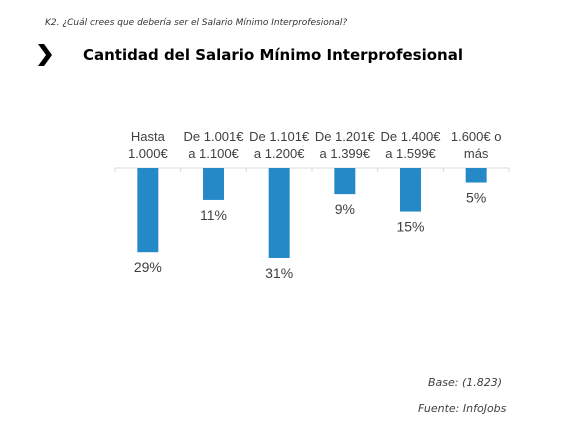 This screenshot has height=433, width=566. What do you see at coordinates (411, 145) in the screenshot?
I see `category-label: De 1.400€ a 1.599€` at bounding box center [411, 145].